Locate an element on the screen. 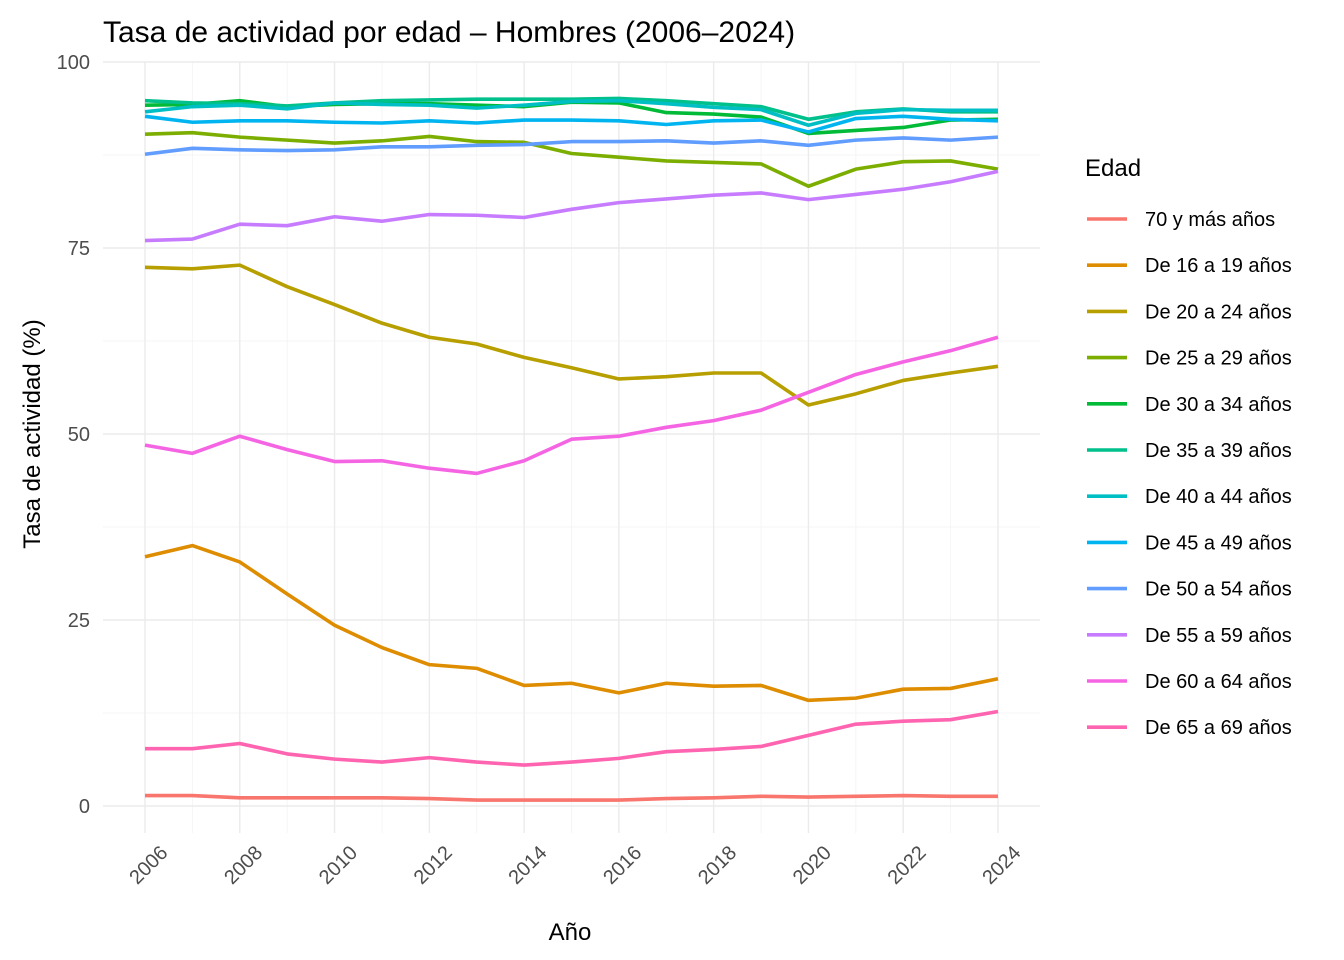 The height and width of the screenshot is (960, 1344). x-tick-label: 2022 is located at coordinates (907, 865).